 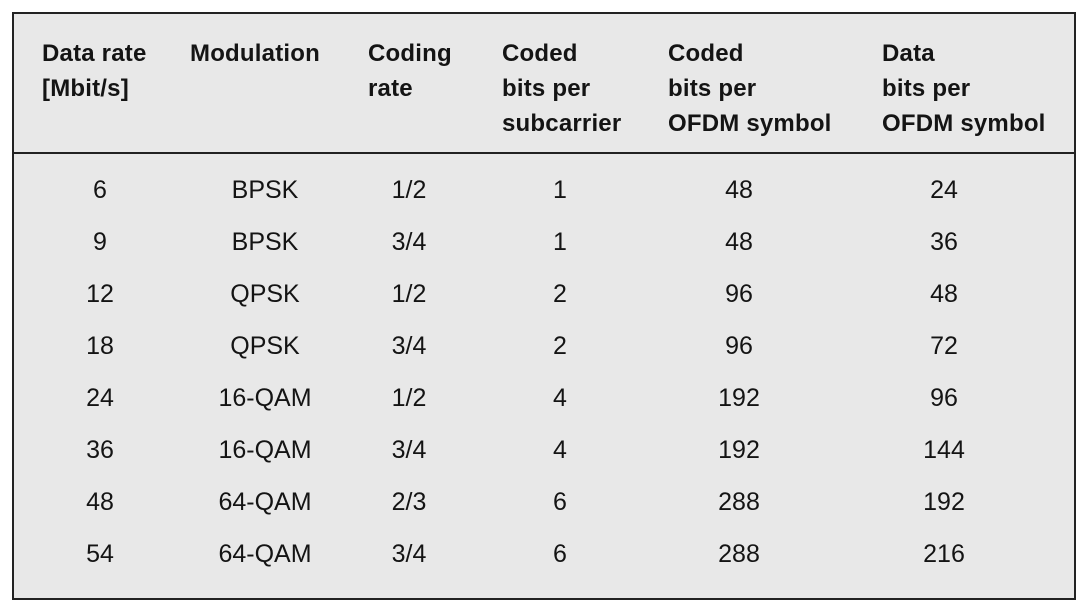 What do you see at coordinates (544, 450) in the screenshot?
I see `table-row: 36 16-QAM 3/4 4 192 144` at bounding box center [544, 450].